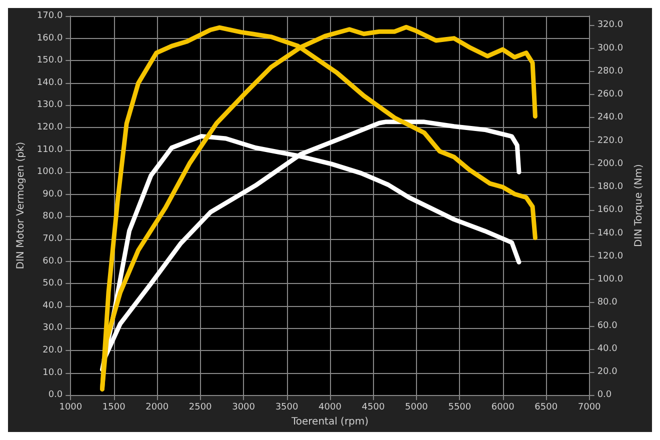 The image size is (660, 440). Describe the element at coordinates (114, 407) in the screenshot. I see `x-tick-label: 1500` at that location.